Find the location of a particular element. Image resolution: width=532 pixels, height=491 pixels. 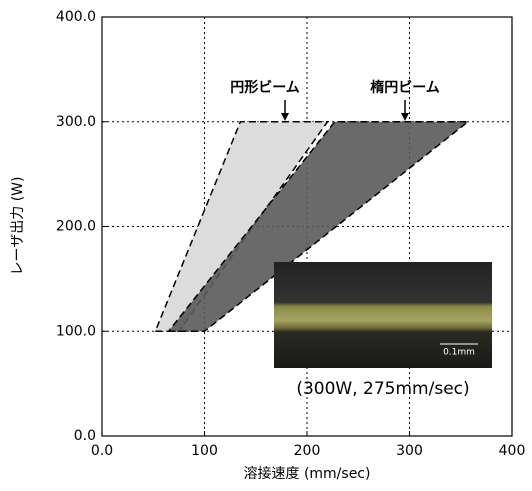

legend-label: 楕円ビーム is located at coordinates (405, 87).